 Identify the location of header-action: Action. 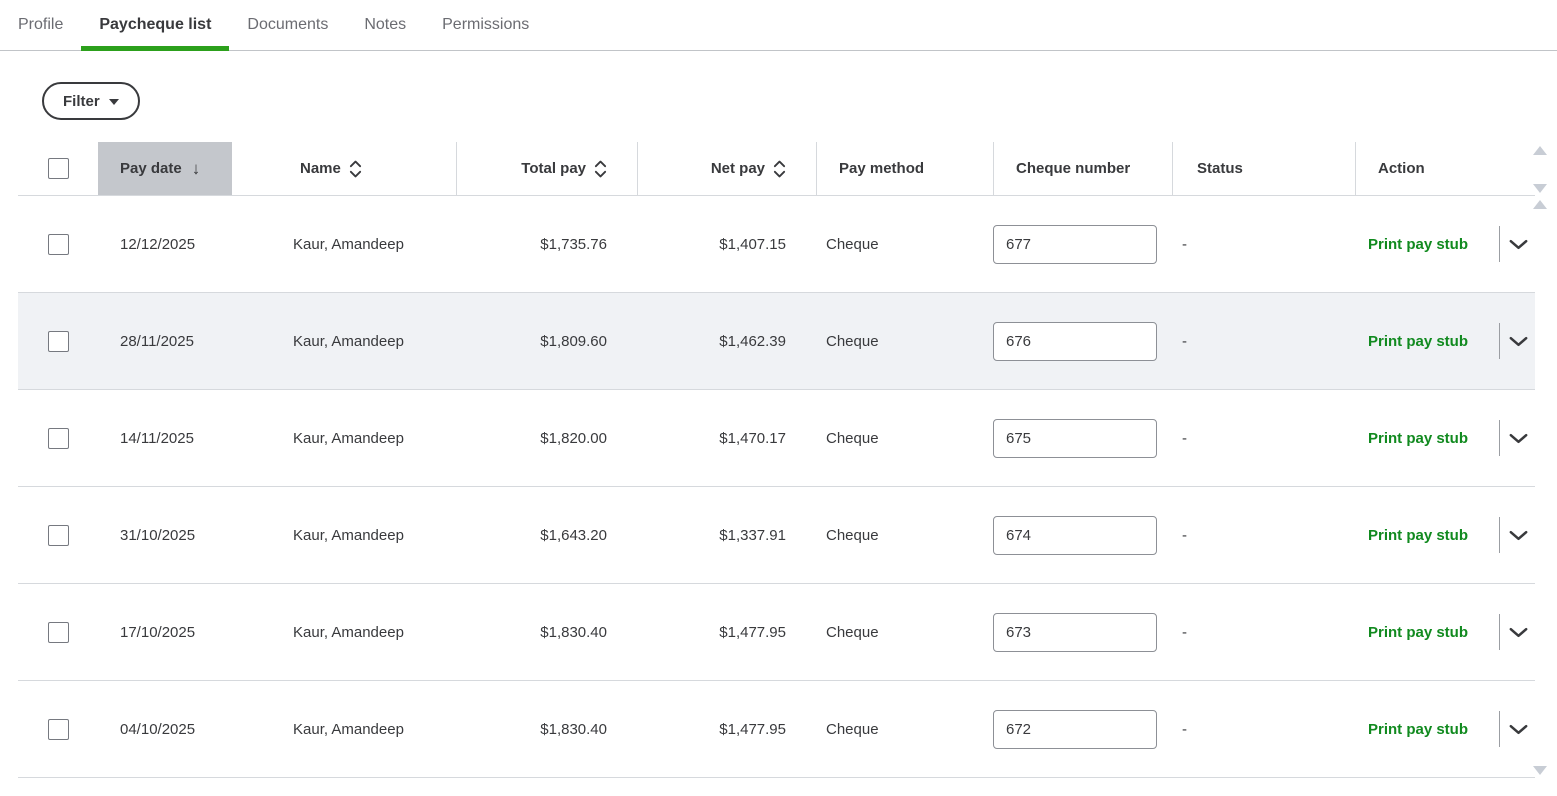
(1445, 168).